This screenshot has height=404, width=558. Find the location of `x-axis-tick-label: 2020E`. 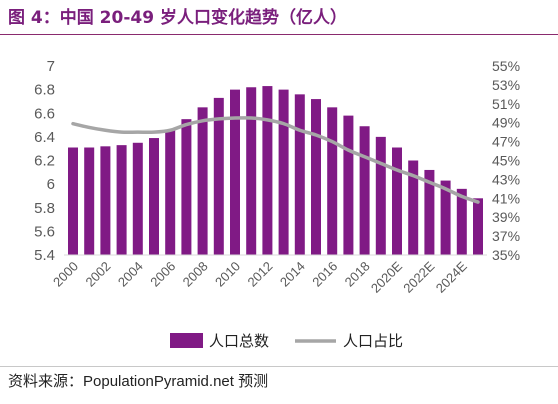

x-axis-tick-label: 2020E is located at coordinates (386, 276).